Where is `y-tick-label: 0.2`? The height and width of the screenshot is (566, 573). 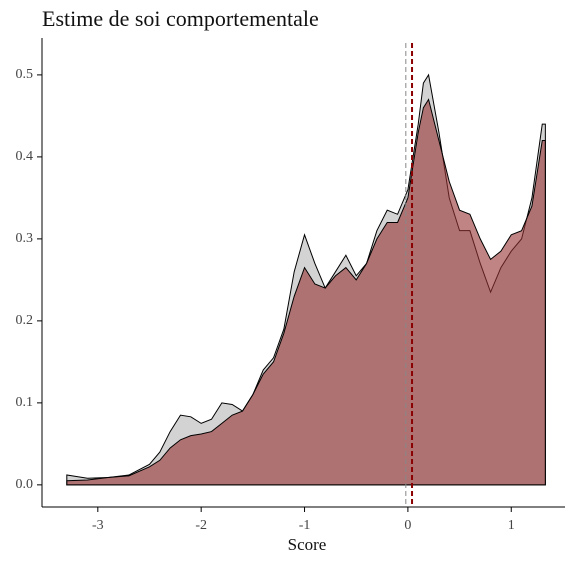 y-tick-label: 0.2 is located at coordinates (25, 320).